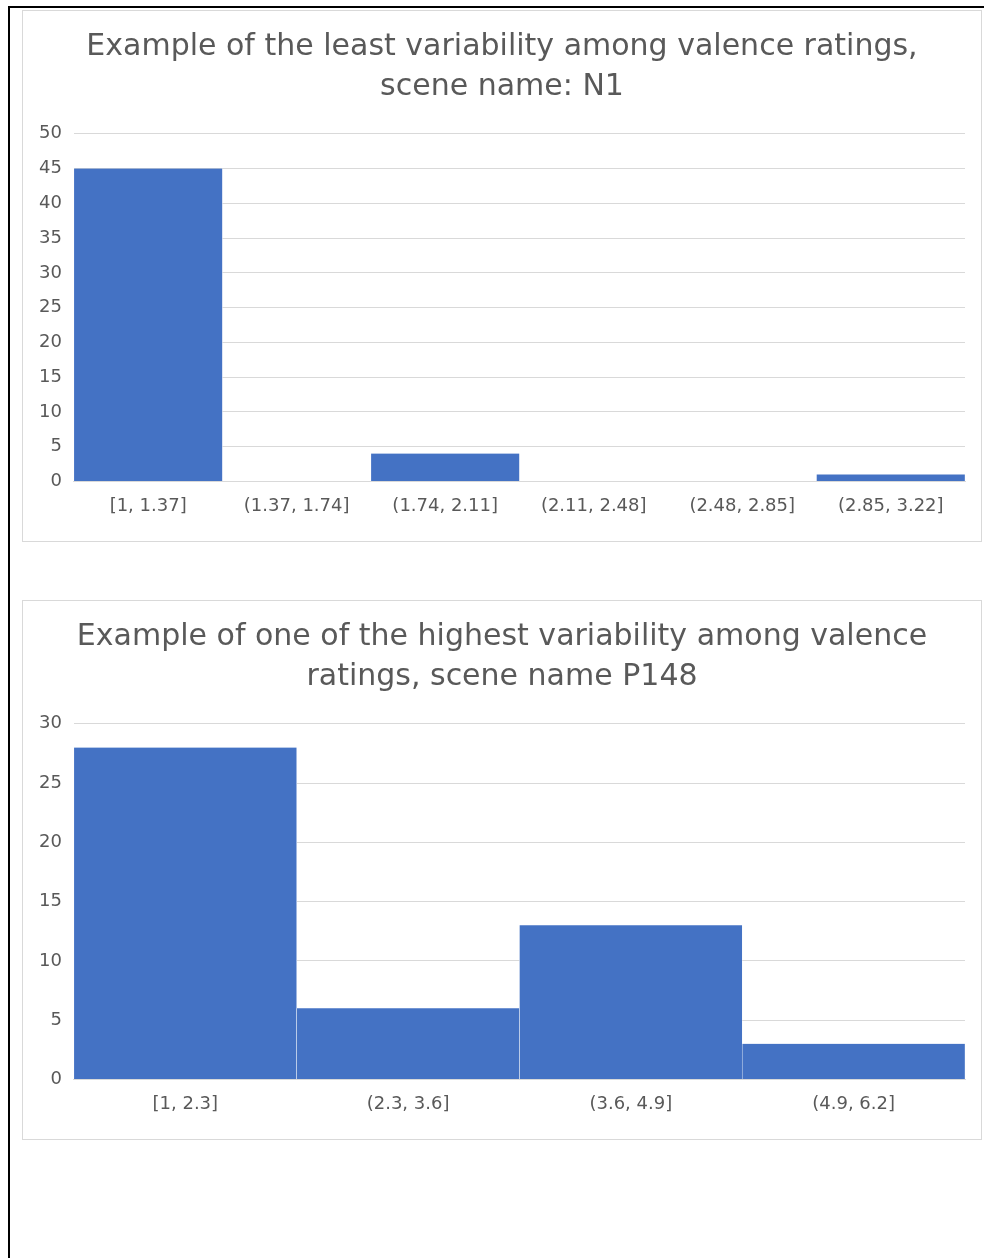  I want to click on y-tick-label: 40, so click(50, 201).